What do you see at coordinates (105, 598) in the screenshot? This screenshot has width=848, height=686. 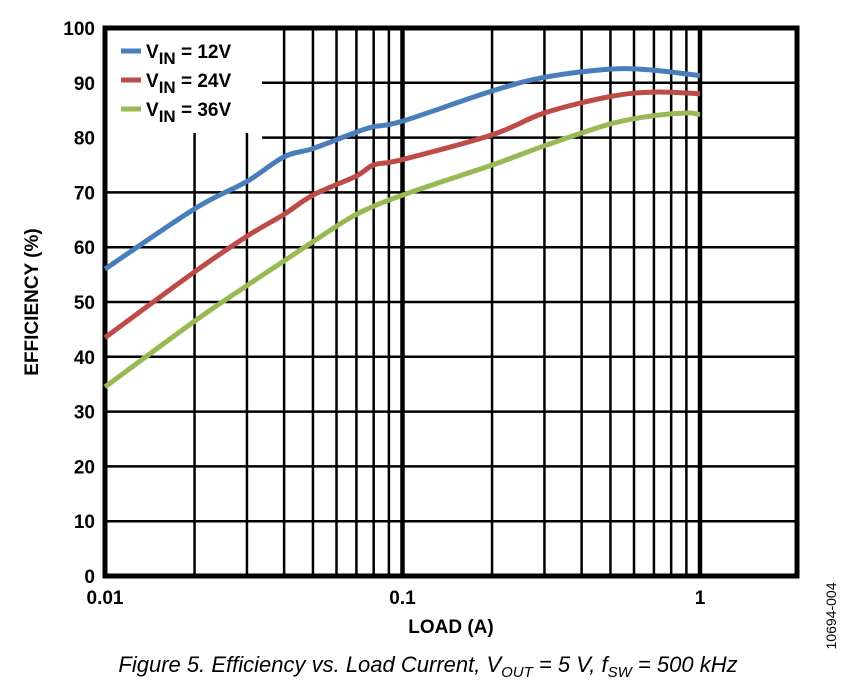 I see `x-tick-label: 0.01` at bounding box center [105, 598].